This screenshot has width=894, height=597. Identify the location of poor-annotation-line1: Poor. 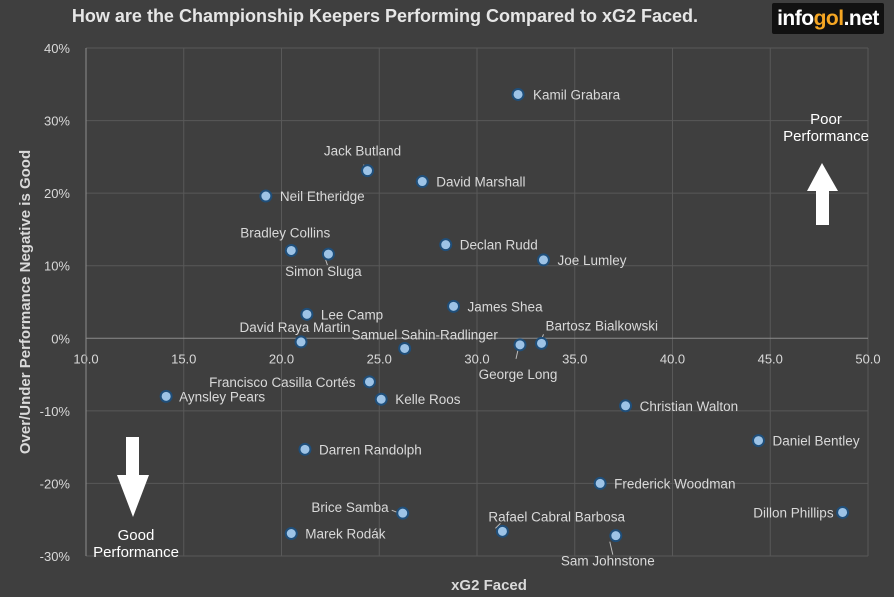
(826, 119).